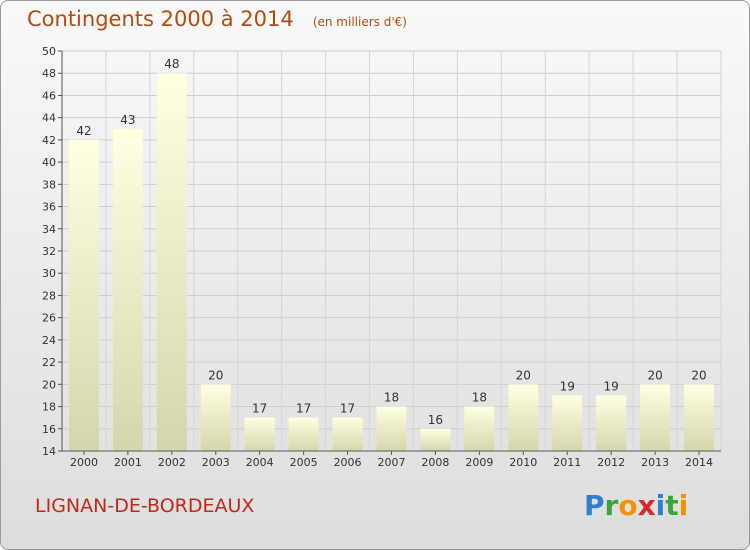 This screenshot has height=550, width=750. I want to click on y-tick-label: 46, so click(49, 95).